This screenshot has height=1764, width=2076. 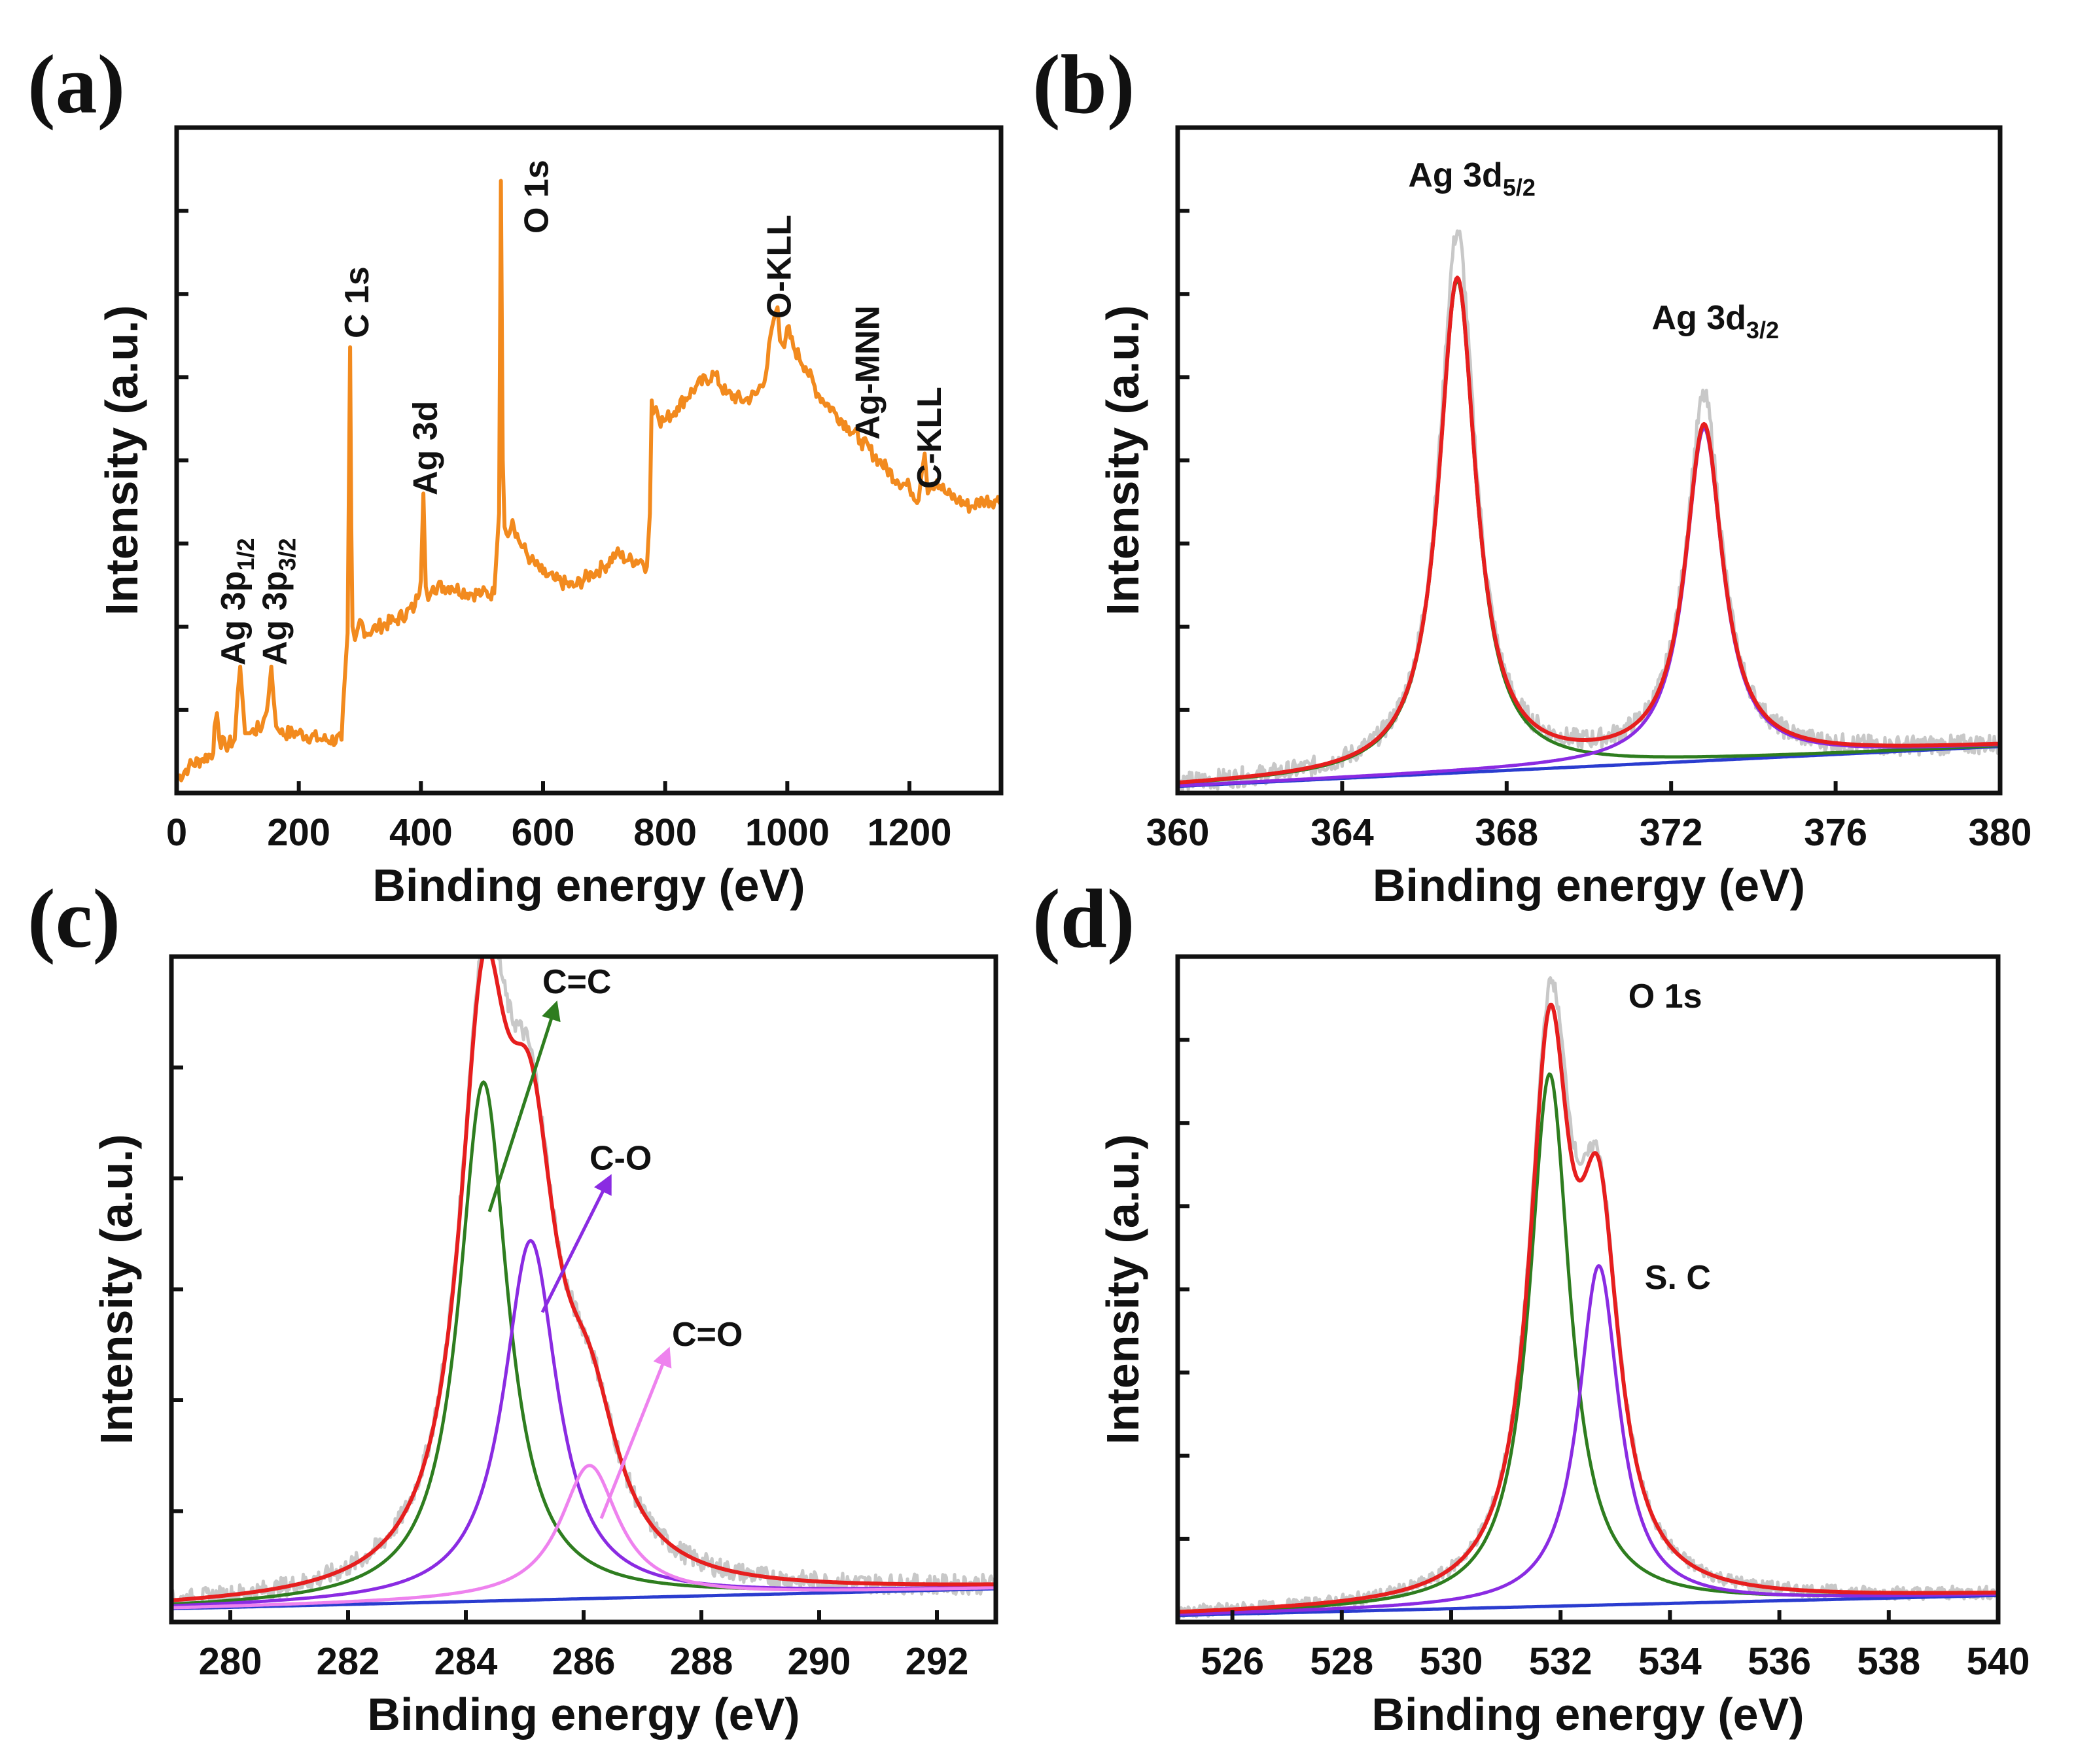 What do you see at coordinates (466, 1661) in the screenshot?
I see `x-tick-label: 284` at bounding box center [466, 1661].